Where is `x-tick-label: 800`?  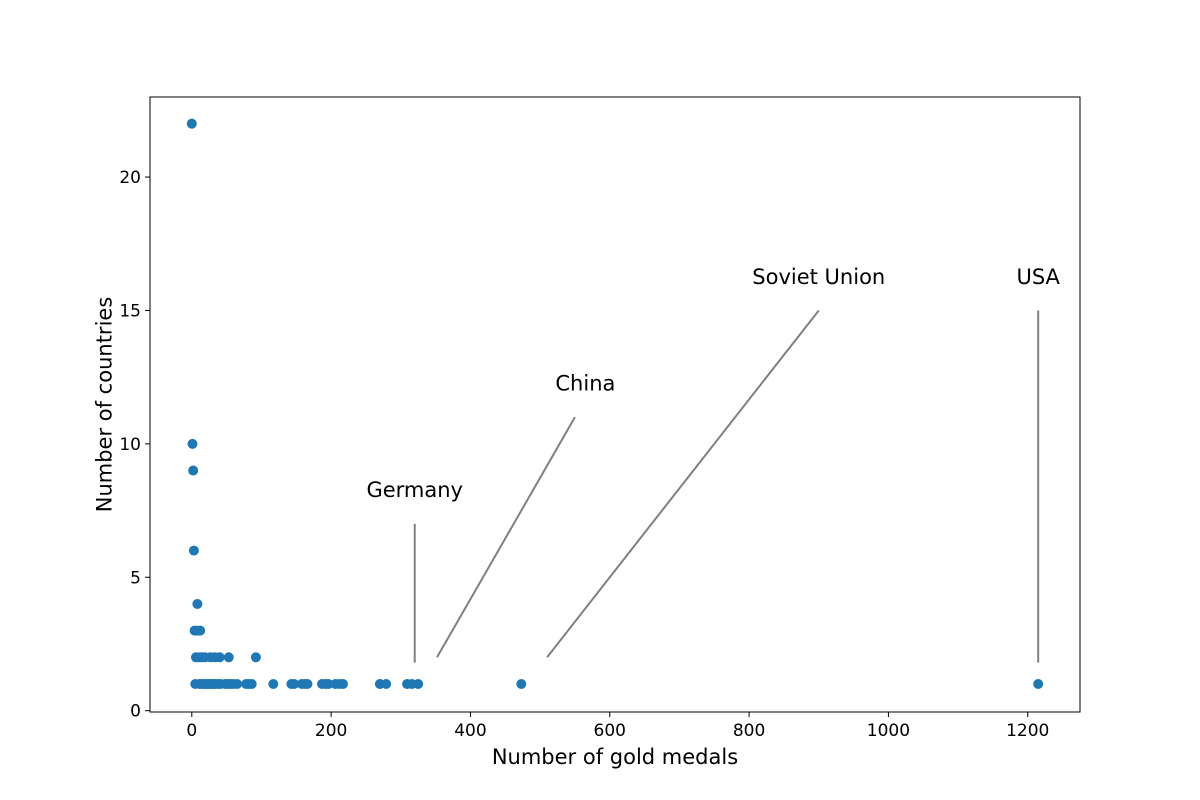 x-tick-label: 800 is located at coordinates (749, 731).